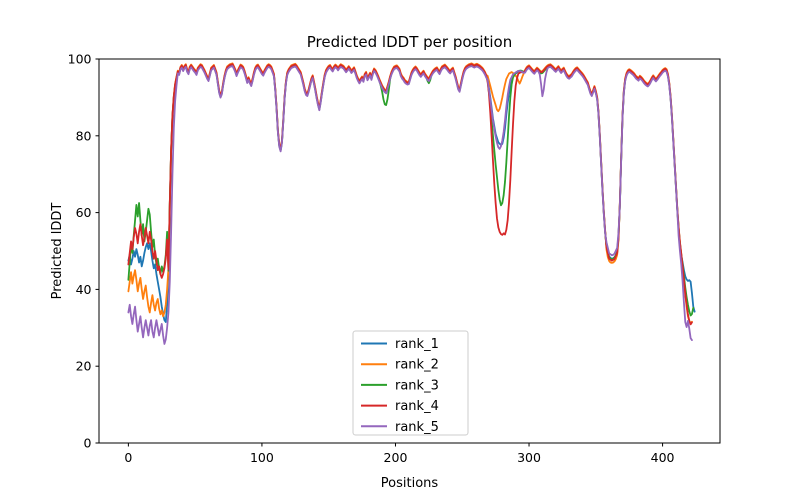 The image size is (800, 504). Describe the element at coordinates (84, 366) in the screenshot. I see `y-tick-label: 20` at that location.